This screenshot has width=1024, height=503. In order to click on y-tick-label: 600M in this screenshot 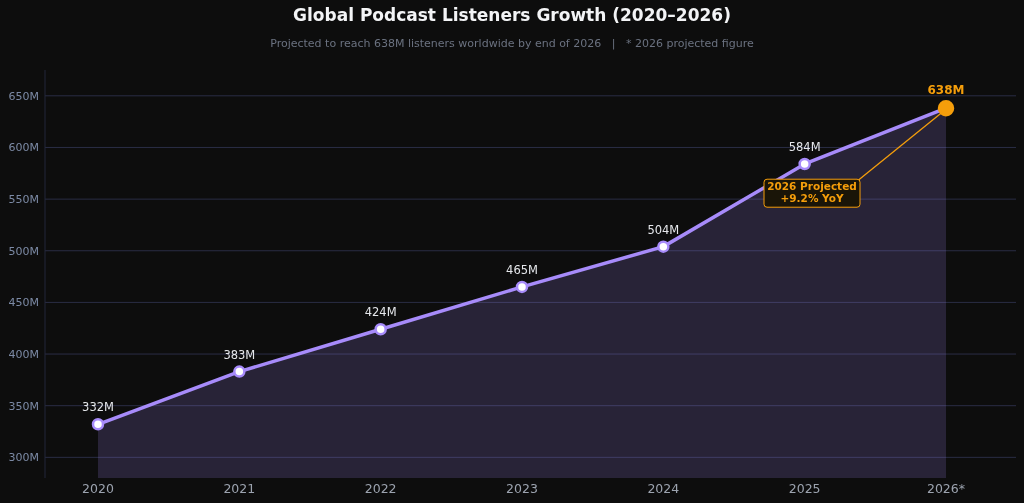, I will do `click(23, 148)`.